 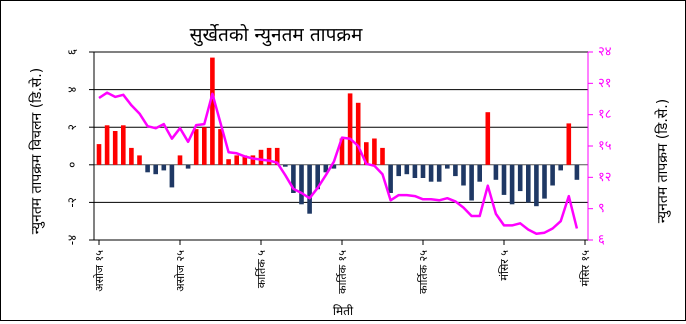 I want to click on y-axis-left-label: न्युनतम तापक्रम विचलन (डि.से.), so click(x=36, y=151).